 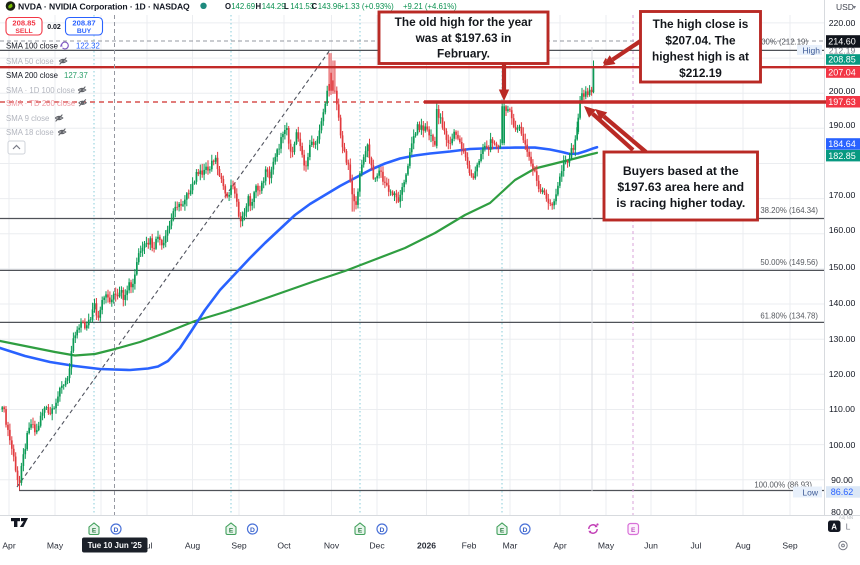 I want to click on svg-text: 50.00% (149.56), so click(x=789, y=262).